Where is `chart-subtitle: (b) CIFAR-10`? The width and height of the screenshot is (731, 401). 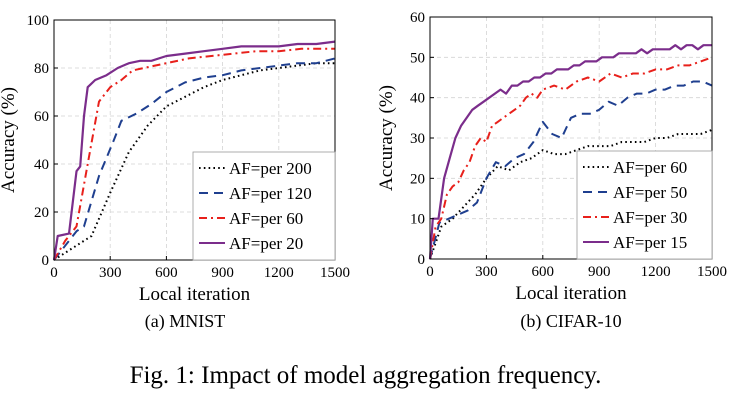
chart-subtitle: (b) CIFAR-10 is located at coordinates (570, 321).